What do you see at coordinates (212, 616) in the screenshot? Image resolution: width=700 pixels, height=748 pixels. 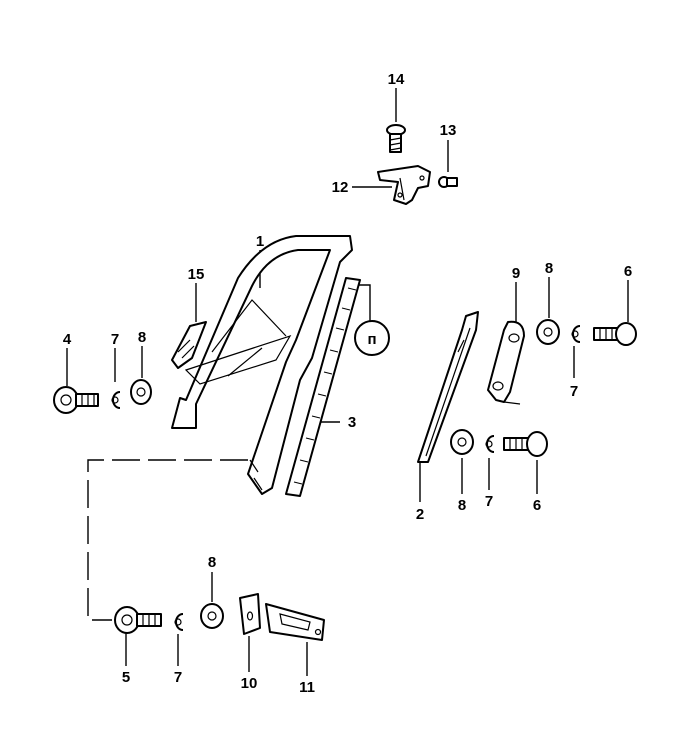 I see `part-8-washer-d` at bounding box center [212, 616].